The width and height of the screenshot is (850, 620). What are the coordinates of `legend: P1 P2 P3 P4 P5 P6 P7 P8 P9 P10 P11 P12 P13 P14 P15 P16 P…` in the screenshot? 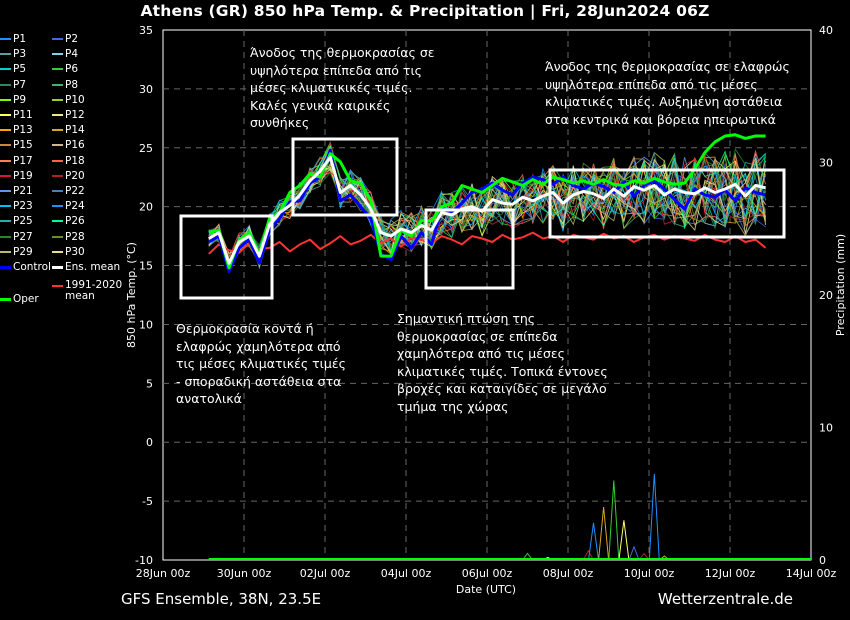 It's located at (65, 175).